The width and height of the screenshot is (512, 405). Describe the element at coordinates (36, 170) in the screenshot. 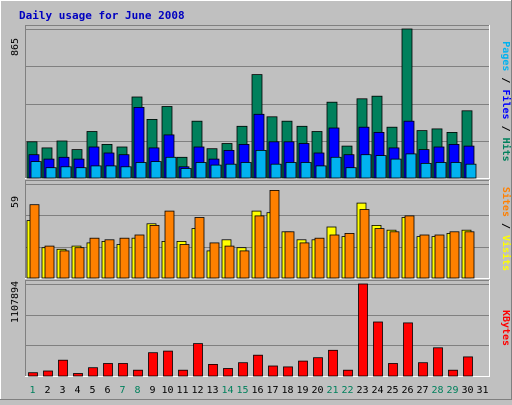

I see `bar-top-pages-day-1-fill` at that location.